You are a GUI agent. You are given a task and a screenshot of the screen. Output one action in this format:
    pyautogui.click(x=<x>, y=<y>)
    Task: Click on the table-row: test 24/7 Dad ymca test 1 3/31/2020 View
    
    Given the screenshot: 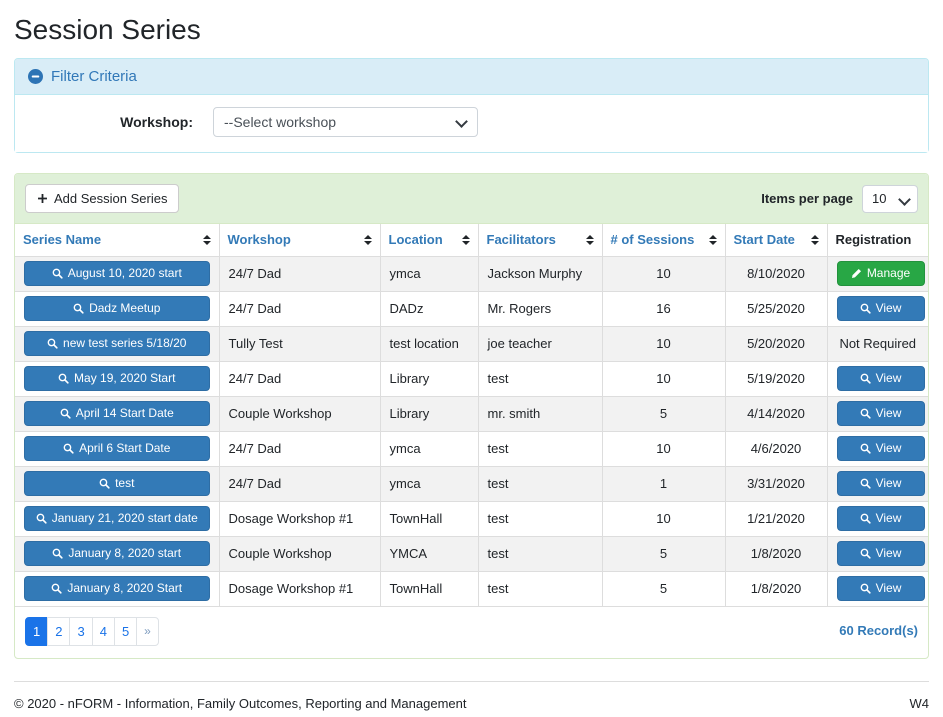 What is the action you would take?
    pyautogui.click(x=471, y=483)
    